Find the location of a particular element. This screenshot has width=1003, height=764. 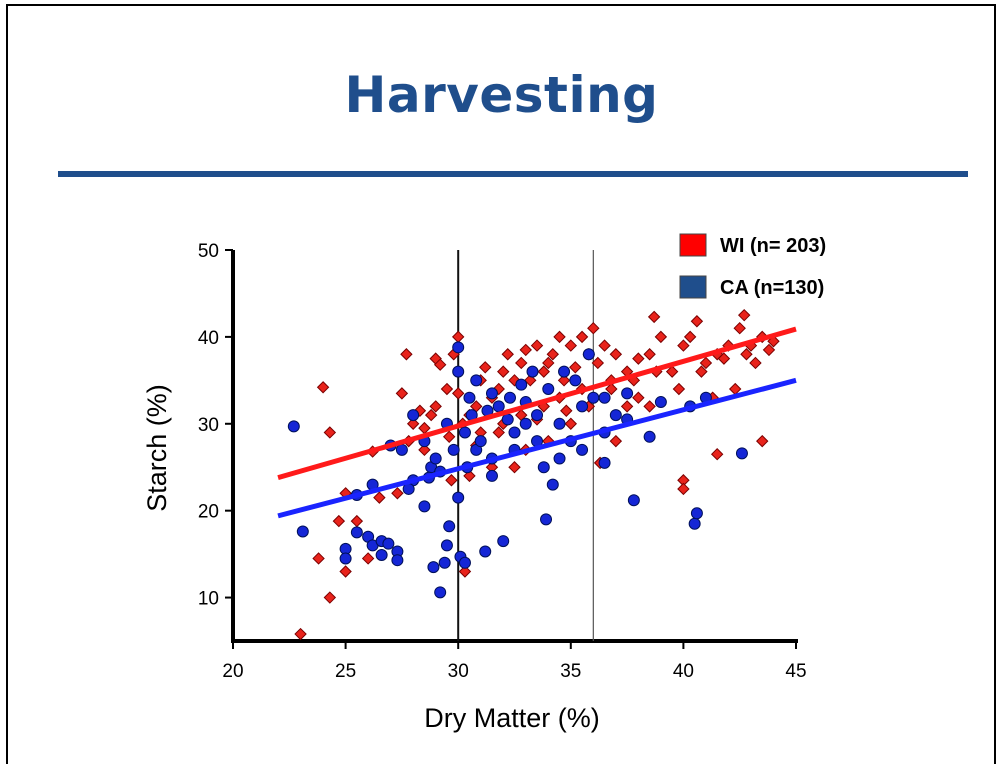

x-tick-label: 30 is located at coordinates (458, 671).